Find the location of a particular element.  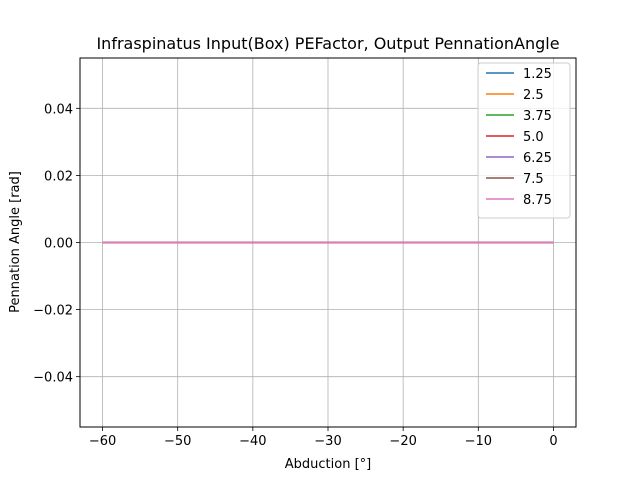

legend-label: 8.75 is located at coordinates (537, 200).